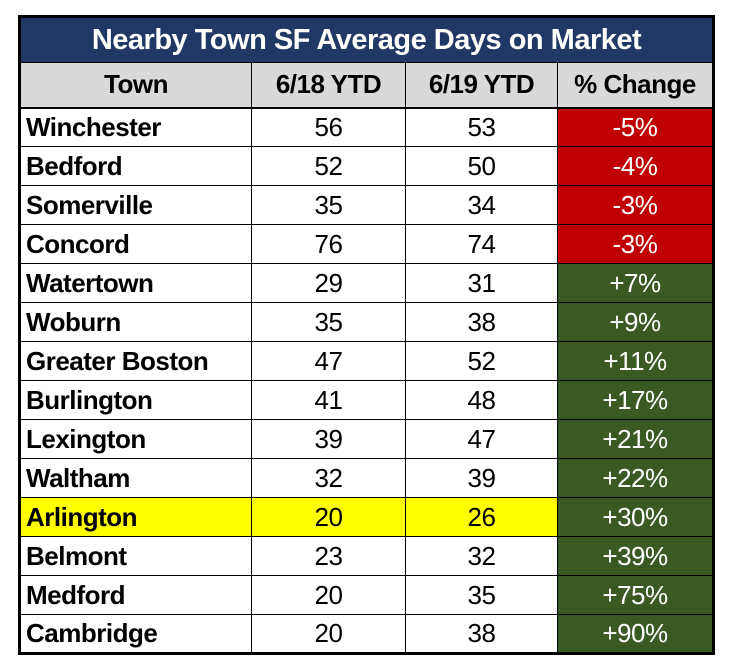 The image size is (739, 670). Describe the element at coordinates (481, 244) in the screenshot. I see `ytd-6-19-cell: 74` at that location.